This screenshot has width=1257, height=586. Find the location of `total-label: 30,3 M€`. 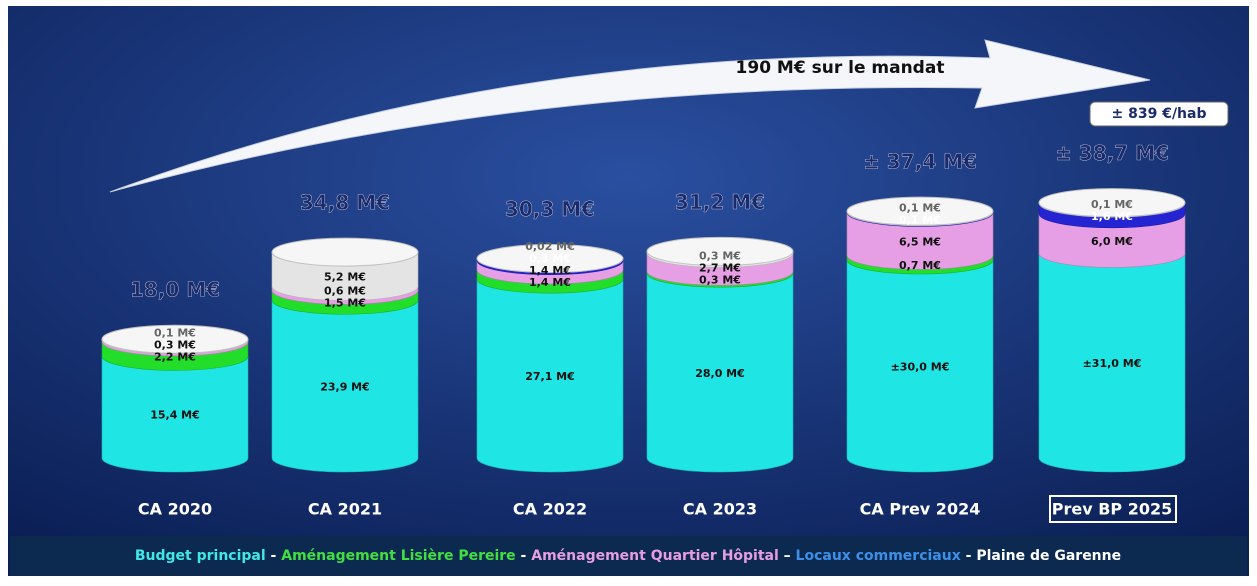

total-label: 30,3 M€ is located at coordinates (550, 209).